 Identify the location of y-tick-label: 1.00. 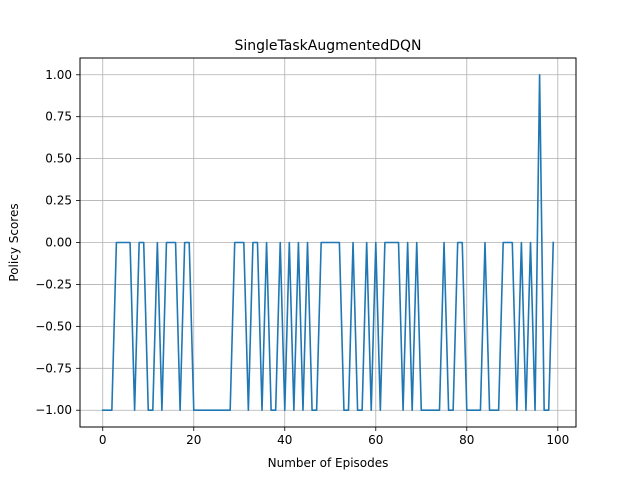
(58, 75).